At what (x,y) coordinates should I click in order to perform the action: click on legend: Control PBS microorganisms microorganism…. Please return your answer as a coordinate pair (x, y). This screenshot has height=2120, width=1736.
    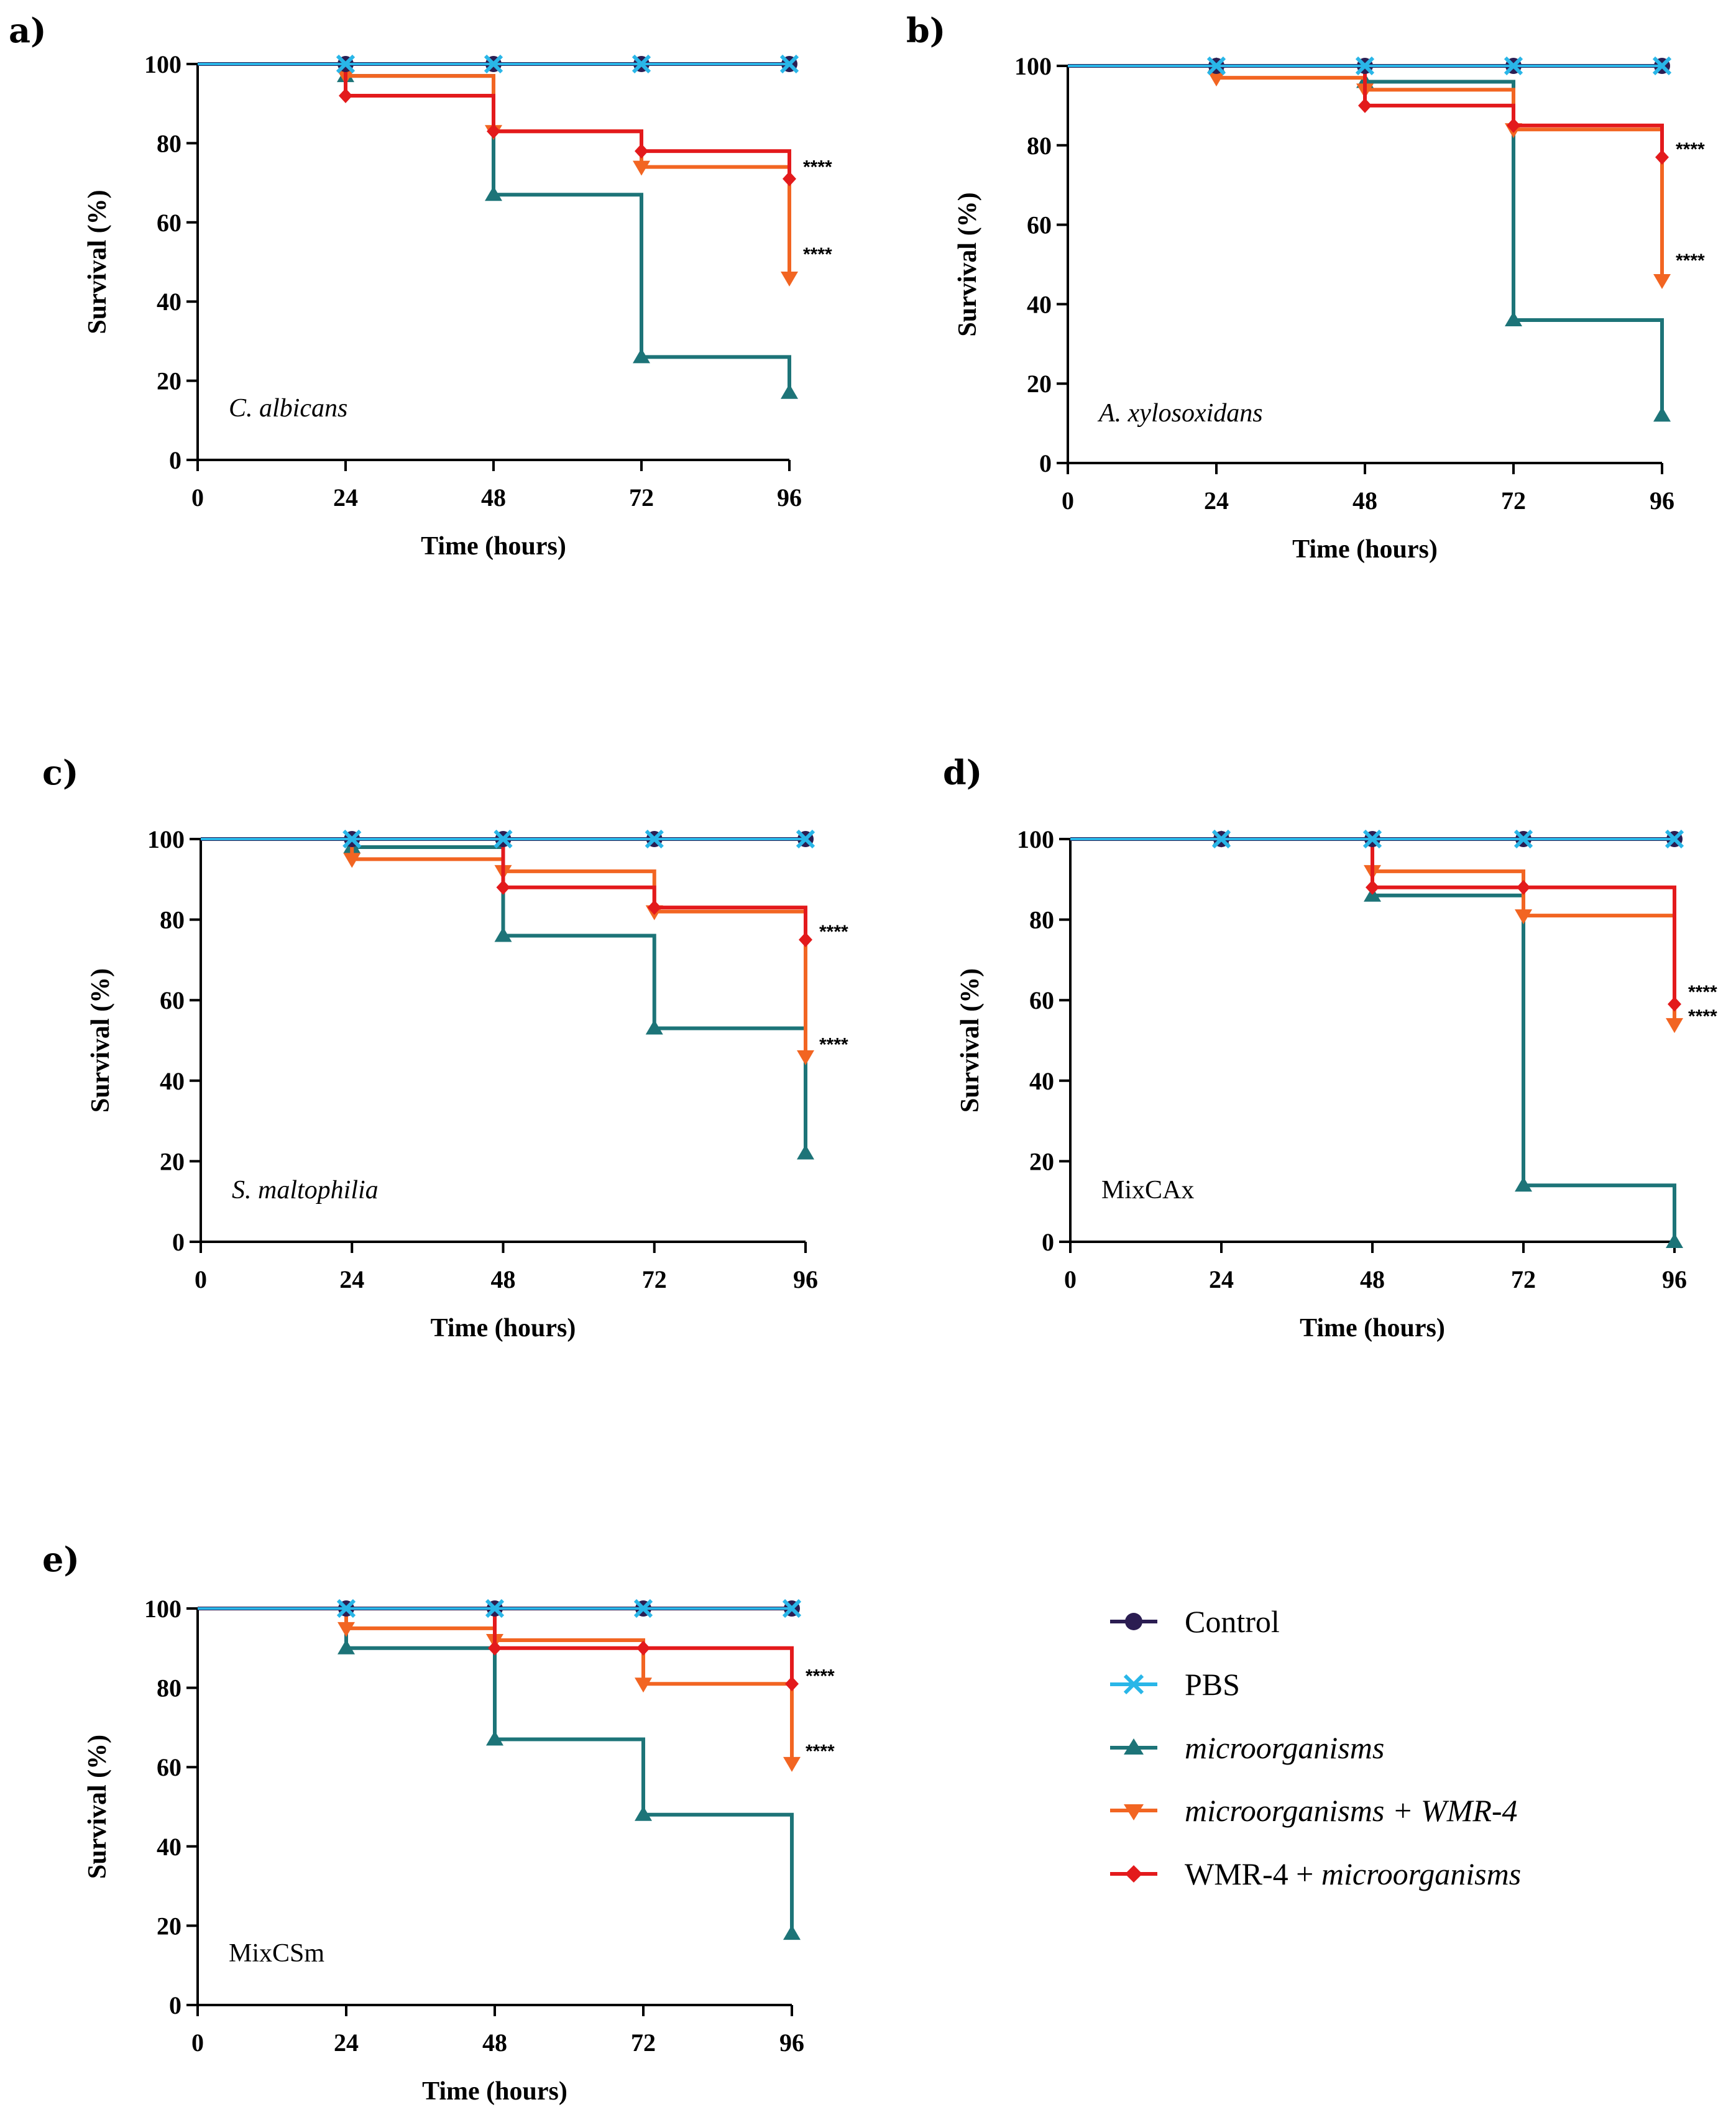
    Looking at the image, I should click on (1315, 1747).